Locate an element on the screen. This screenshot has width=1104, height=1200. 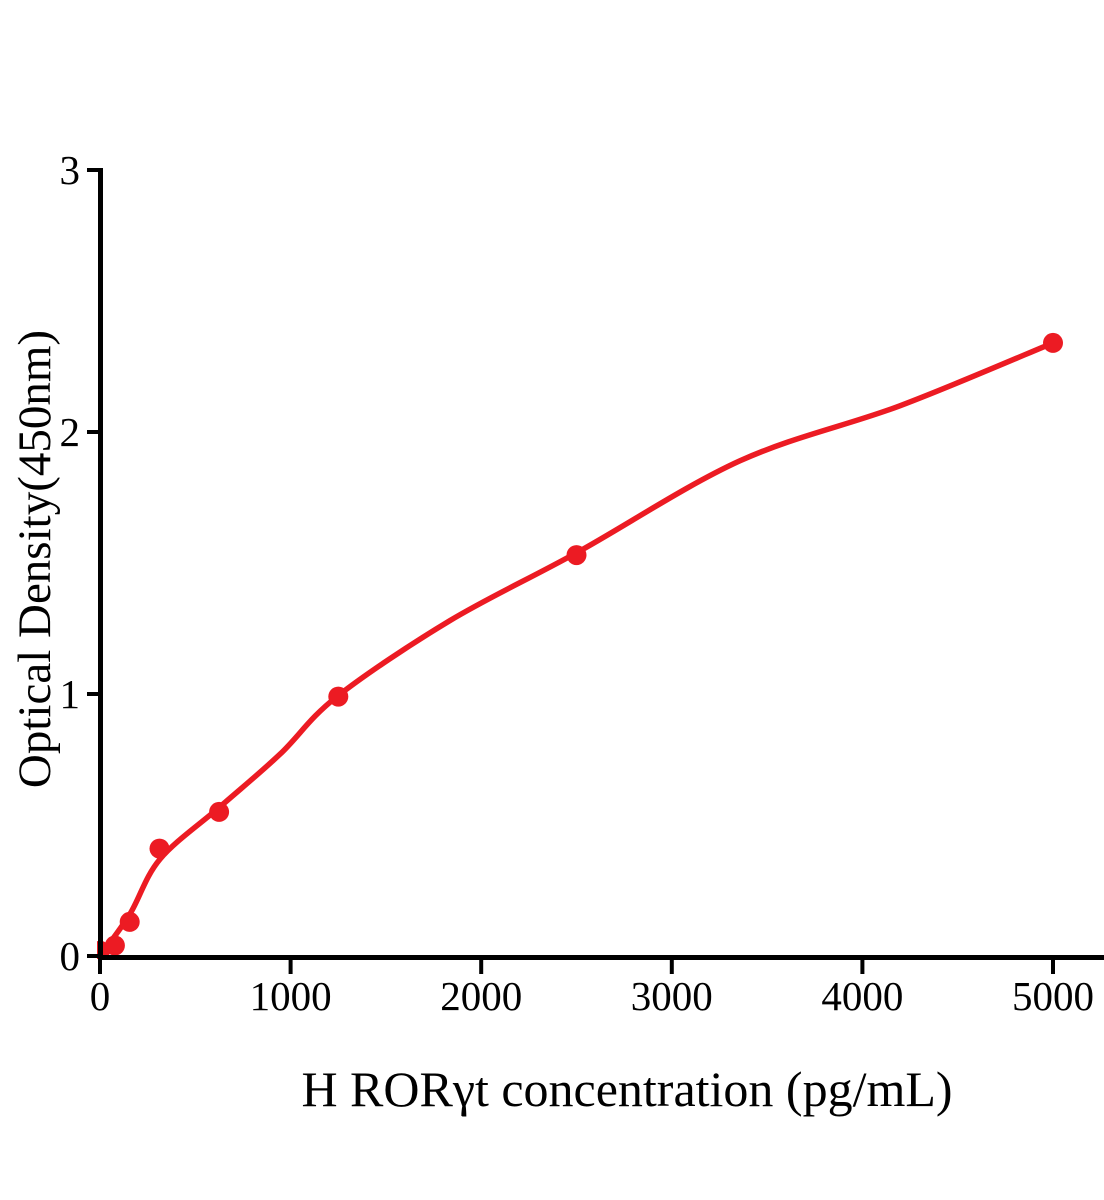
y-tick-label: 2 is located at coordinates (70, 432).